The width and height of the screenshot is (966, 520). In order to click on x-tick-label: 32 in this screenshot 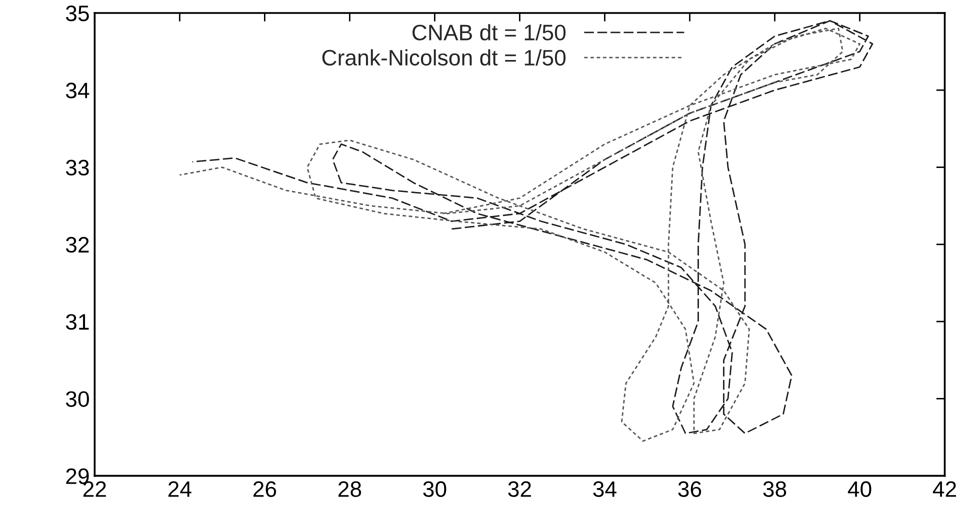, I will do `click(519, 489)`.